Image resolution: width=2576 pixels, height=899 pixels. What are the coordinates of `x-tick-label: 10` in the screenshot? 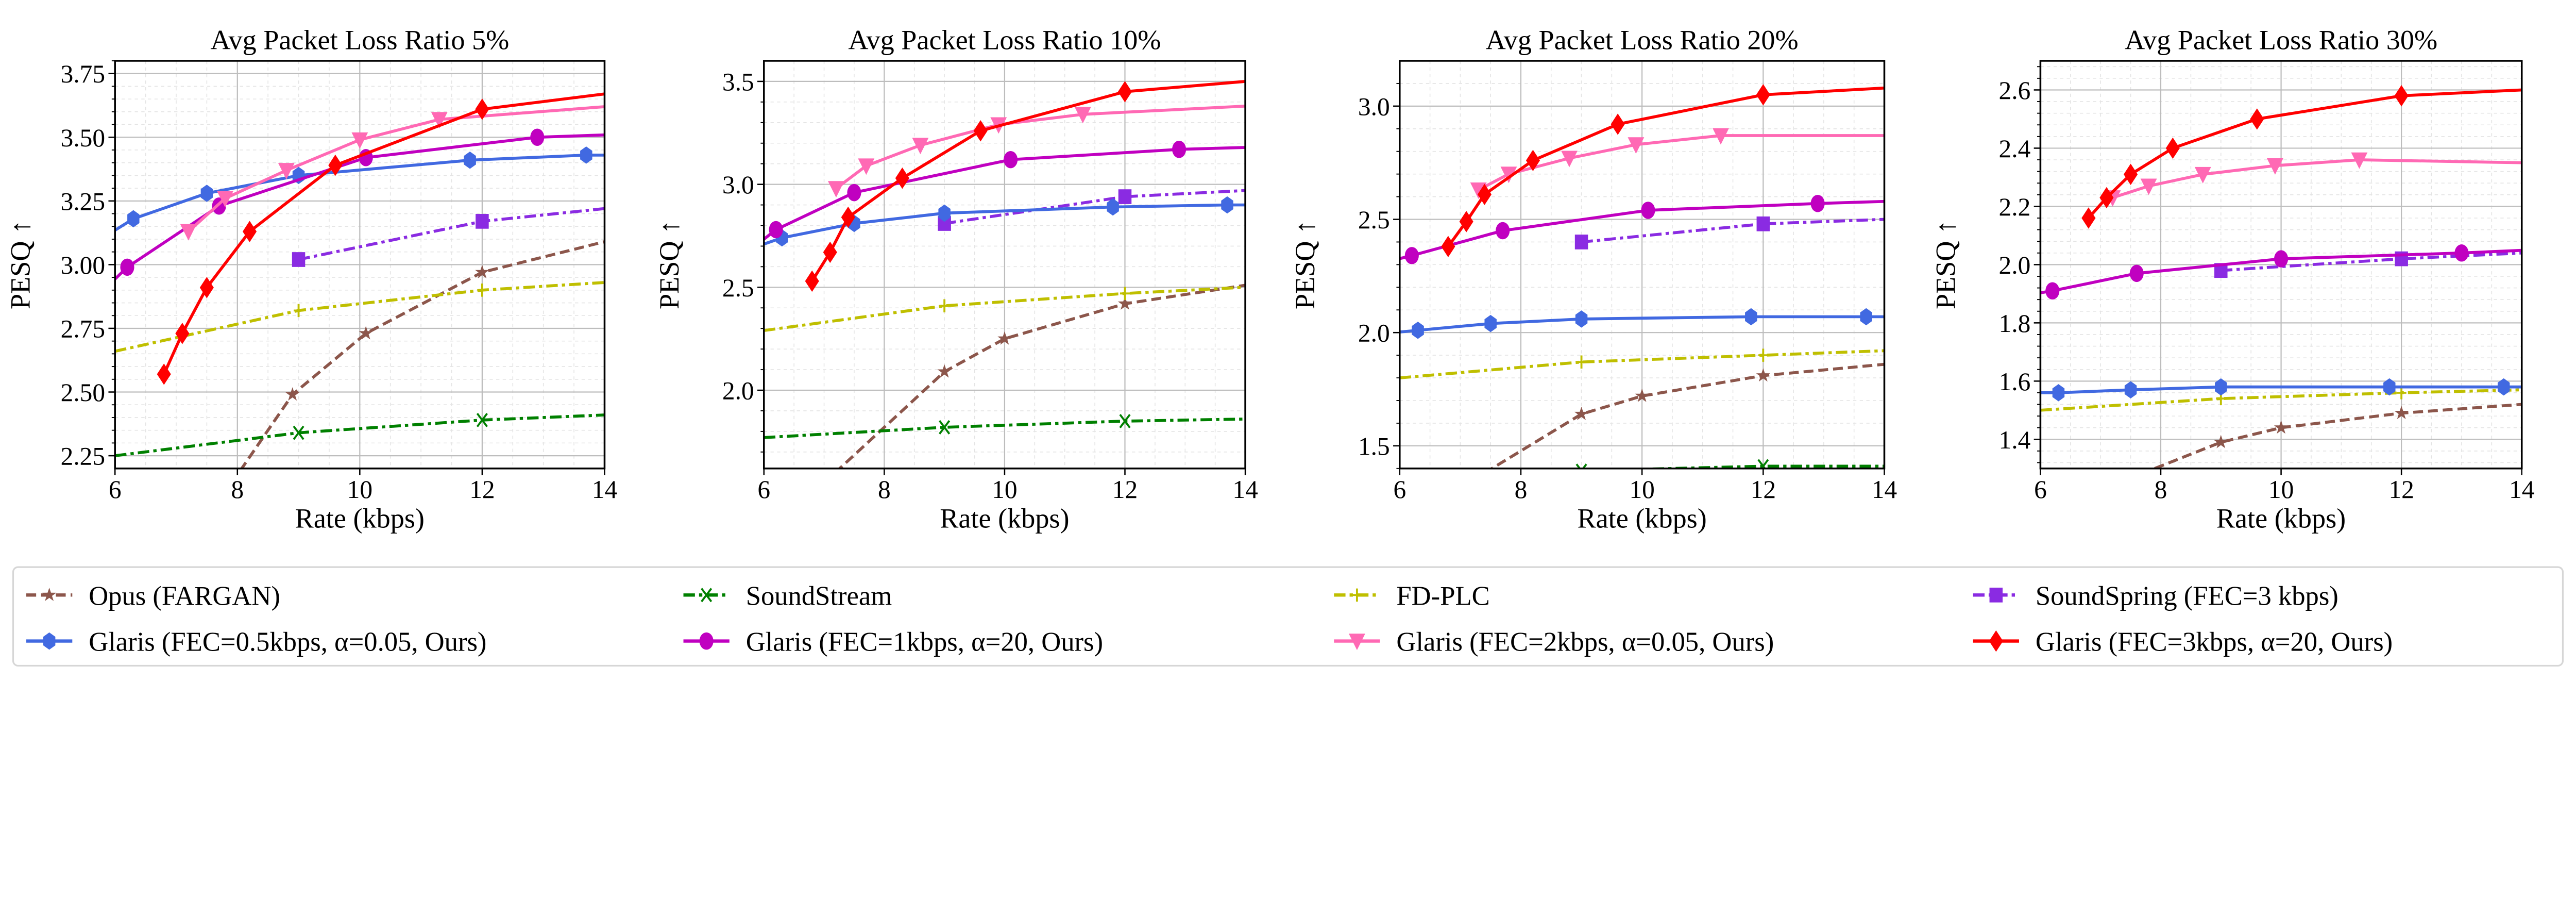 It's located at (359, 489).